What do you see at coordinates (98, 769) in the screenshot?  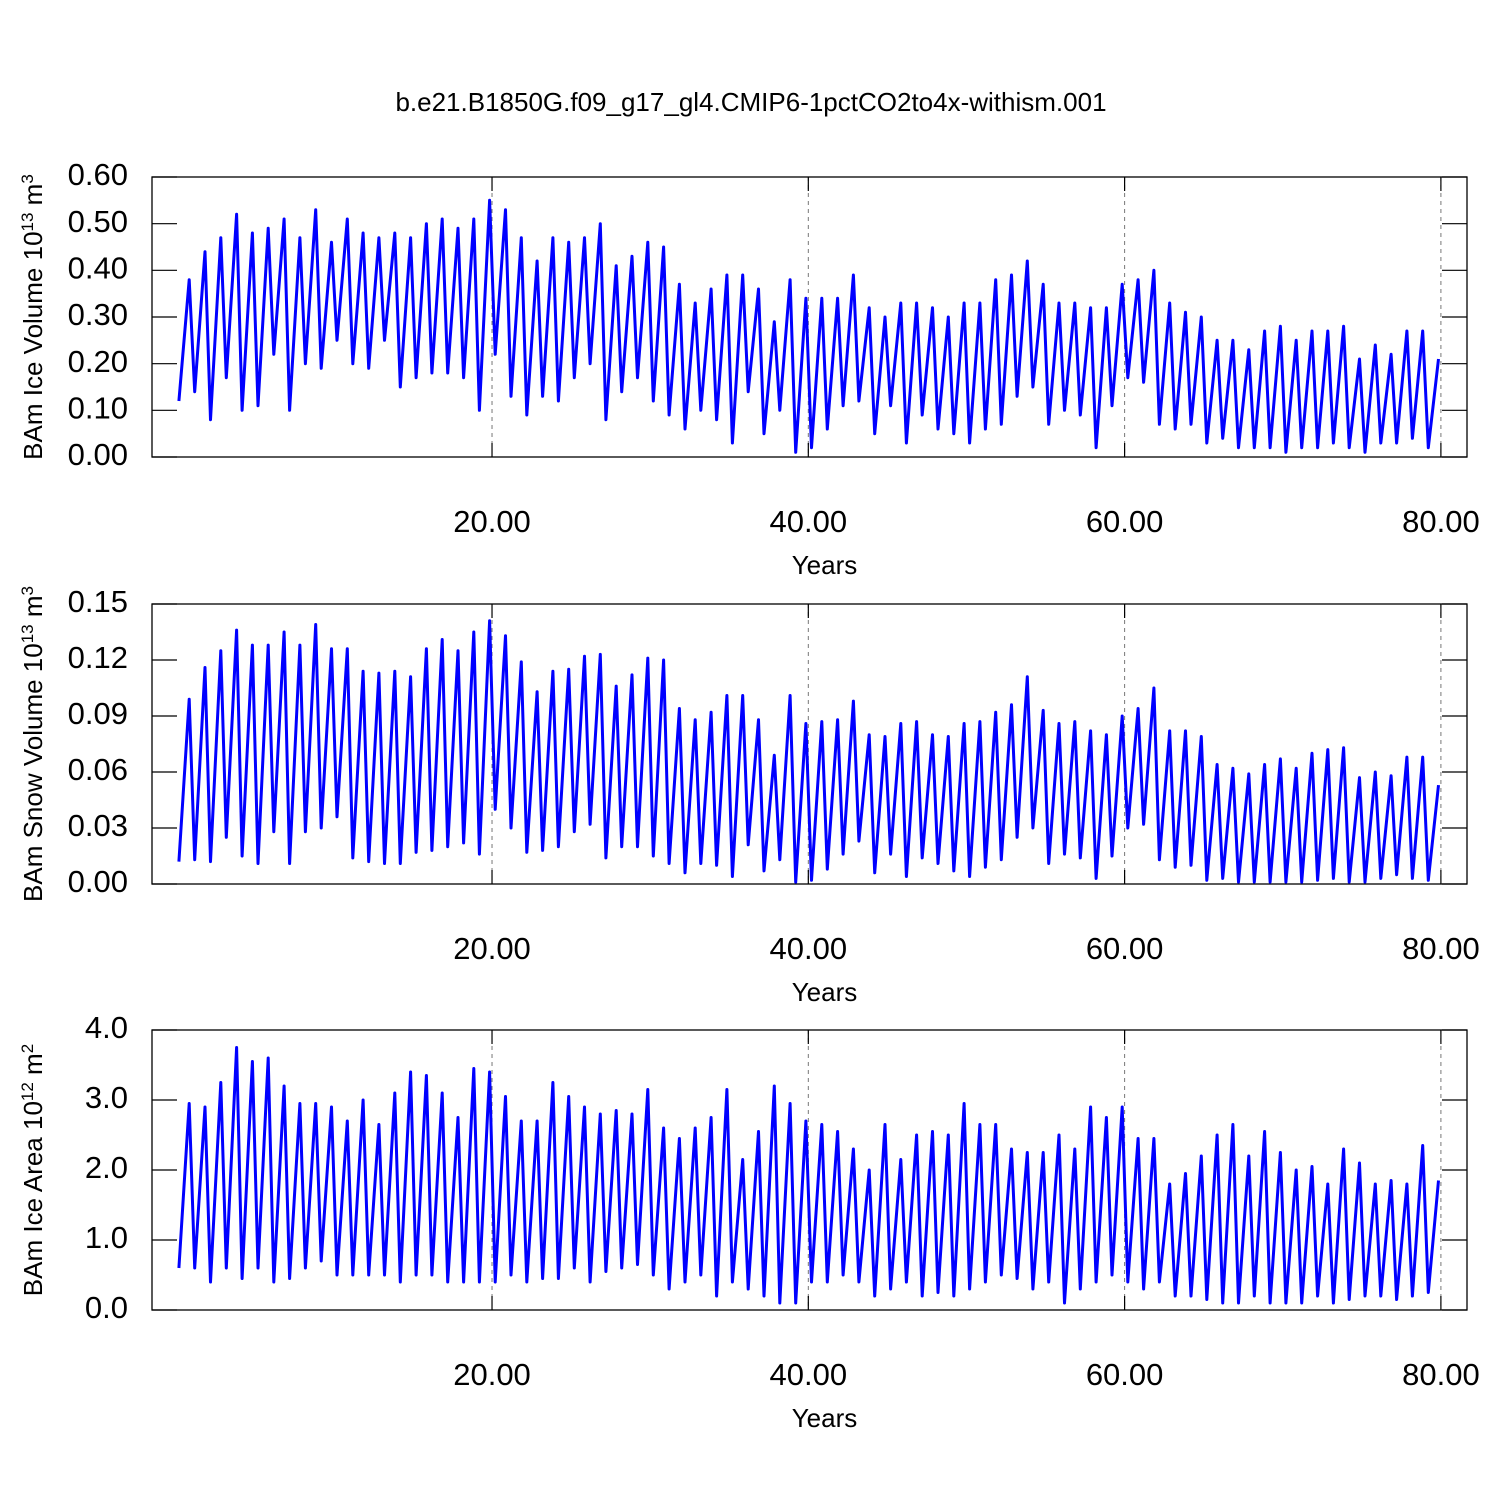 I see `y-tick-label: 0.06` at bounding box center [98, 769].